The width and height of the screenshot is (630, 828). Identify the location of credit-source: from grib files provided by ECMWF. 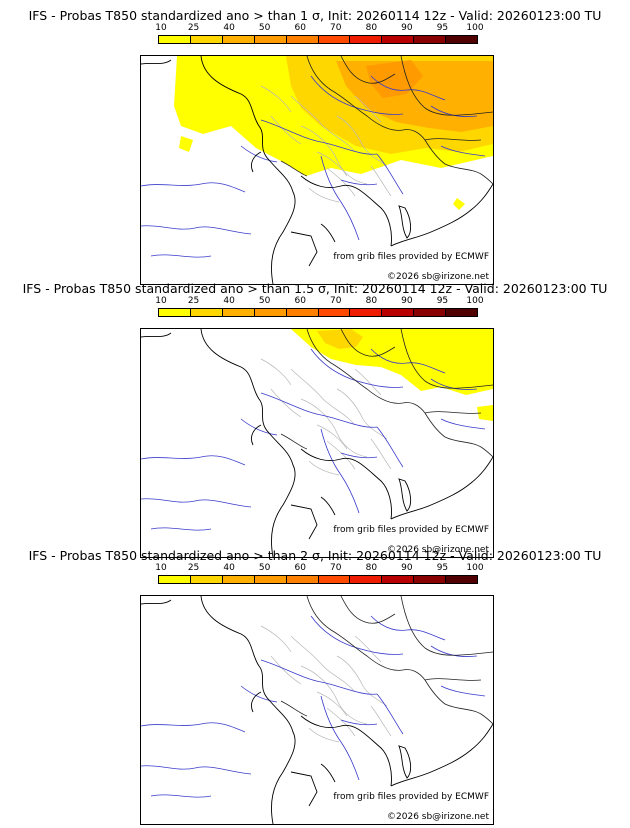
(411, 257).